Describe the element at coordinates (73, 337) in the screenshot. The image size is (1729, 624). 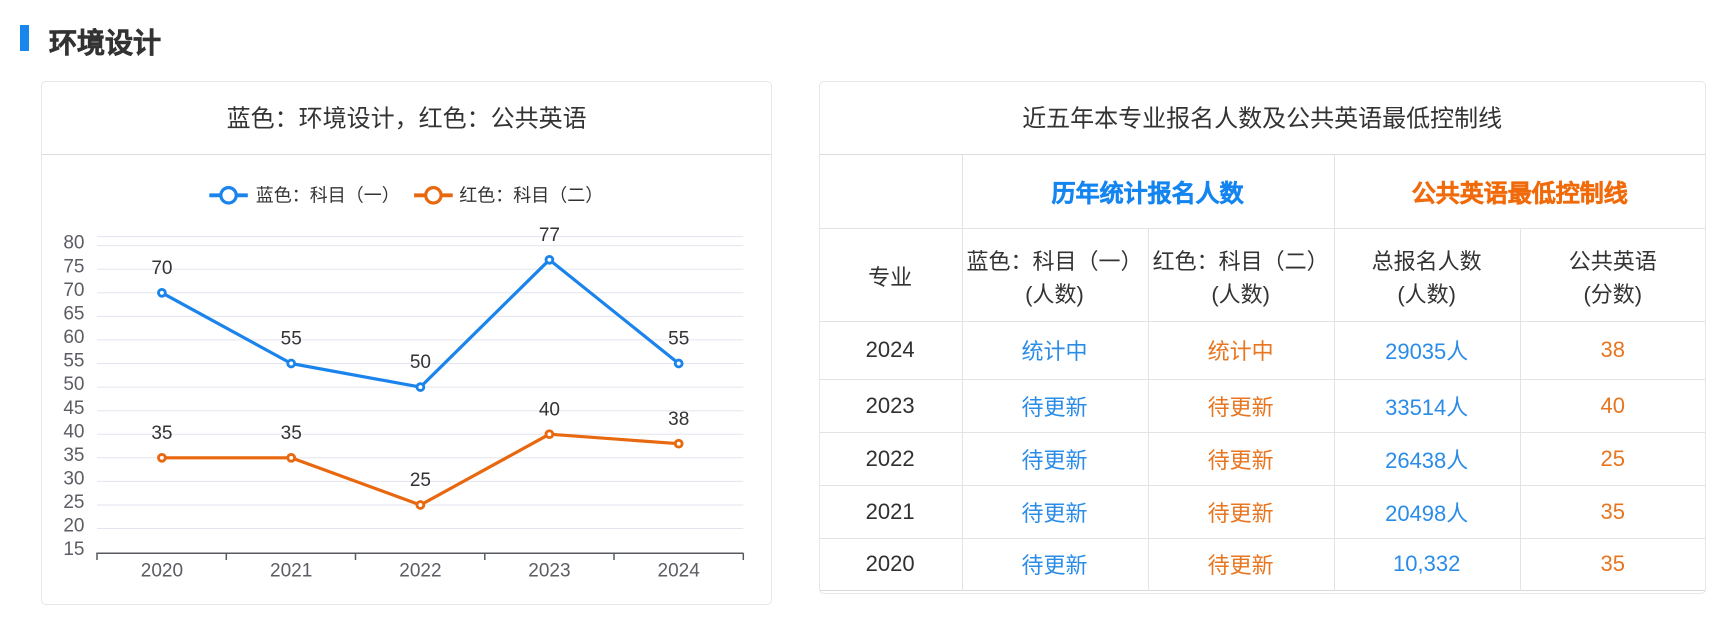
I see `svg-text: 60` at that location.